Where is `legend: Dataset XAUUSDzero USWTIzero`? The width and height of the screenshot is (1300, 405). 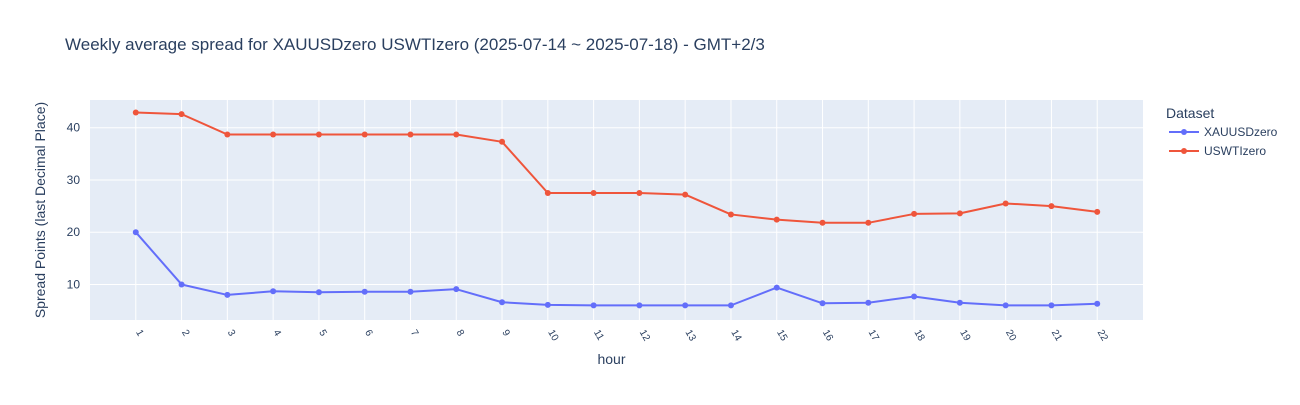 legend: Dataset XAUUSDzero USWTIzero is located at coordinates (1222, 131).